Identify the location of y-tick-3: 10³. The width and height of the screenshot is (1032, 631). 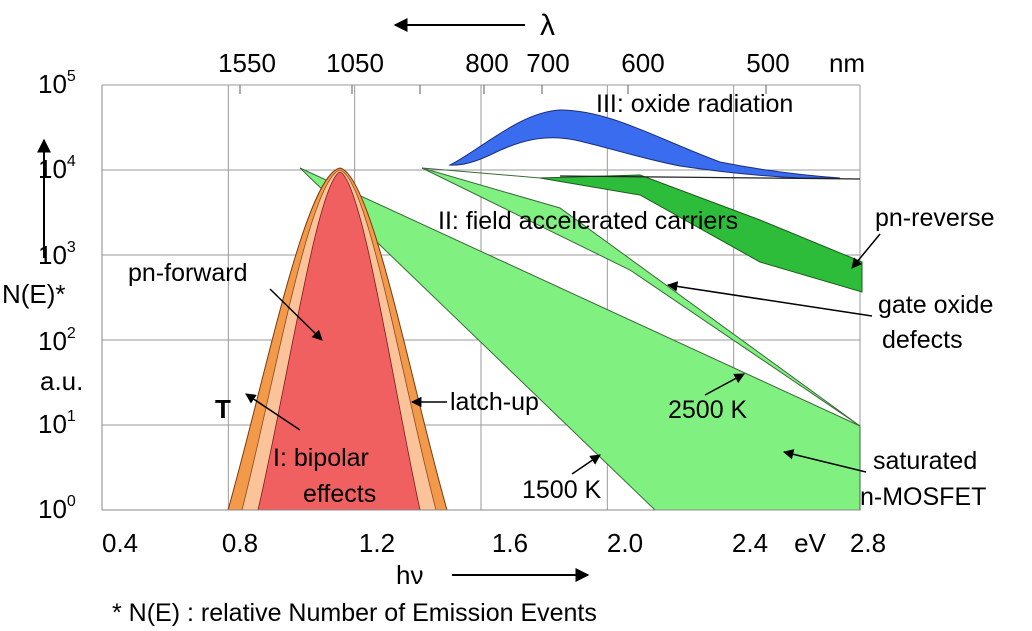
(57, 254).